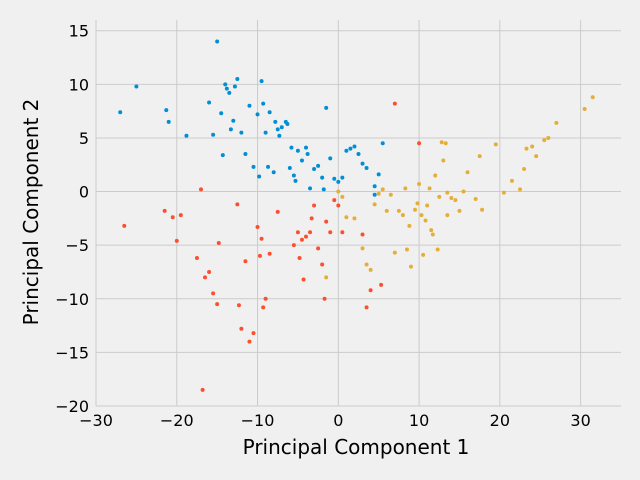 This screenshot has height=480, width=640. I want to click on x-tick-labels: −30 −20 −10 0 10 20 30, so click(335, 420).